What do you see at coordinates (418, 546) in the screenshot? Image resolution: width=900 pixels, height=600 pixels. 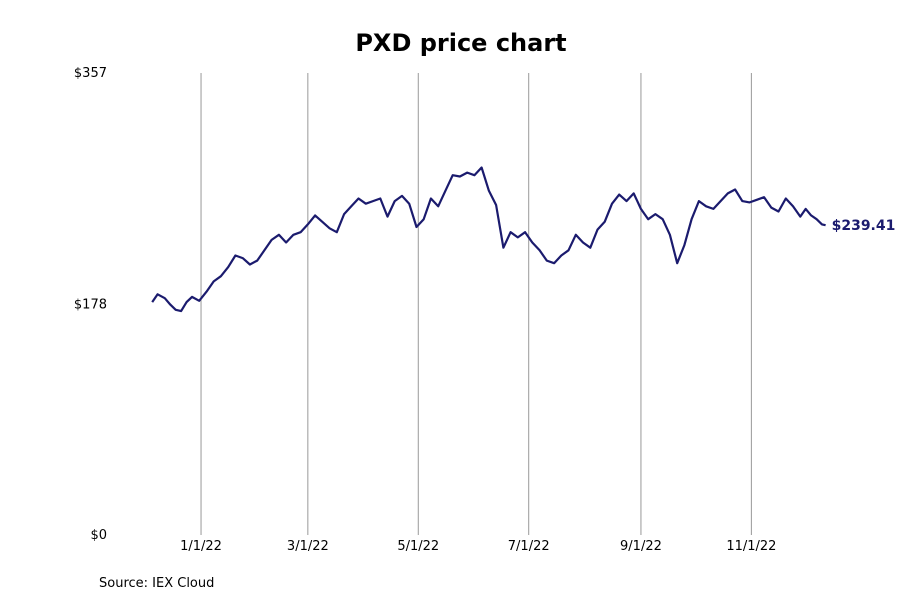 I see `x-tick-label: 5/1/22` at bounding box center [418, 546].